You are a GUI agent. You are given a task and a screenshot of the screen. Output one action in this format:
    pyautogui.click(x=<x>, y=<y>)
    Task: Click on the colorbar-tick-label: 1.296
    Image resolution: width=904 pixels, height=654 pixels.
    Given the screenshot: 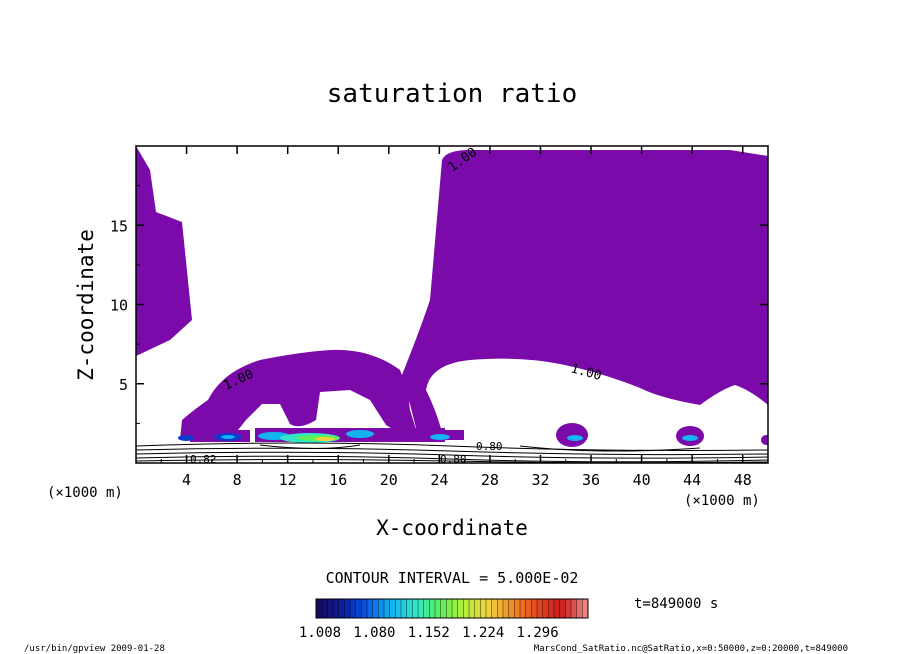 What is the action you would take?
    pyautogui.click(x=538, y=633)
    